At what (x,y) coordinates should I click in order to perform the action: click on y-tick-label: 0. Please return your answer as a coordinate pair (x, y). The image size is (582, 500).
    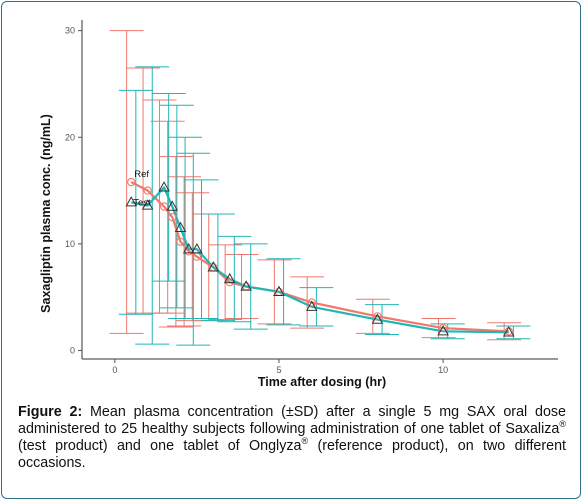
    Looking at the image, I should click on (72, 350).